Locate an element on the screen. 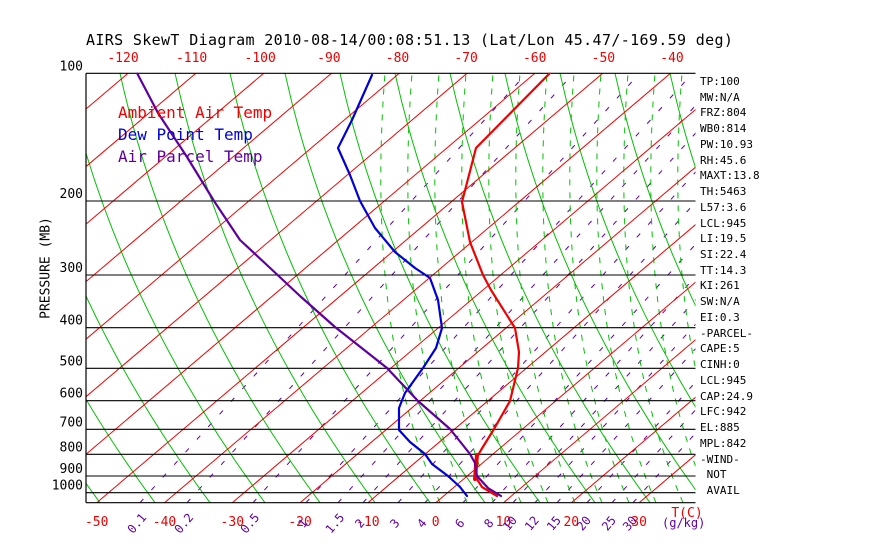 This screenshot has height=560, width=870. sounding-param: FRZ:804 is located at coordinates (723, 113).